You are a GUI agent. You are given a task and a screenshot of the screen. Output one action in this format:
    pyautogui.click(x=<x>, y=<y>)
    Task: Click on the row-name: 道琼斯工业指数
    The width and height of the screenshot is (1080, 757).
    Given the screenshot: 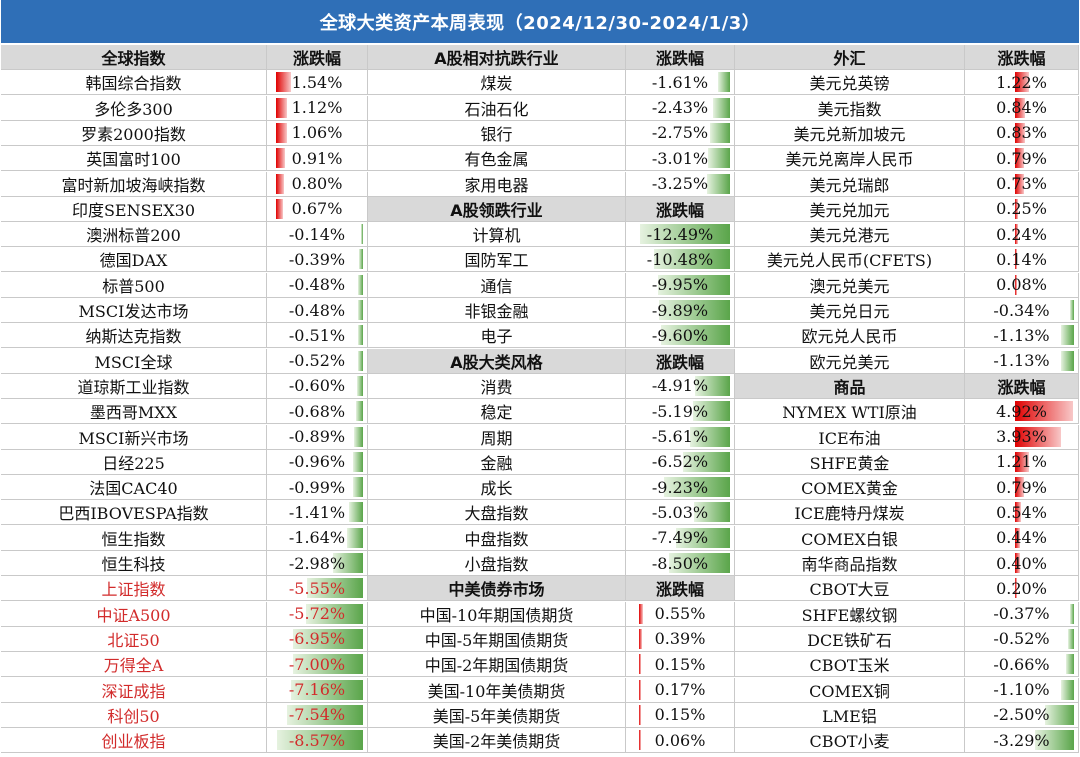 What is the action you would take?
    pyautogui.click(x=134, y=385)
    